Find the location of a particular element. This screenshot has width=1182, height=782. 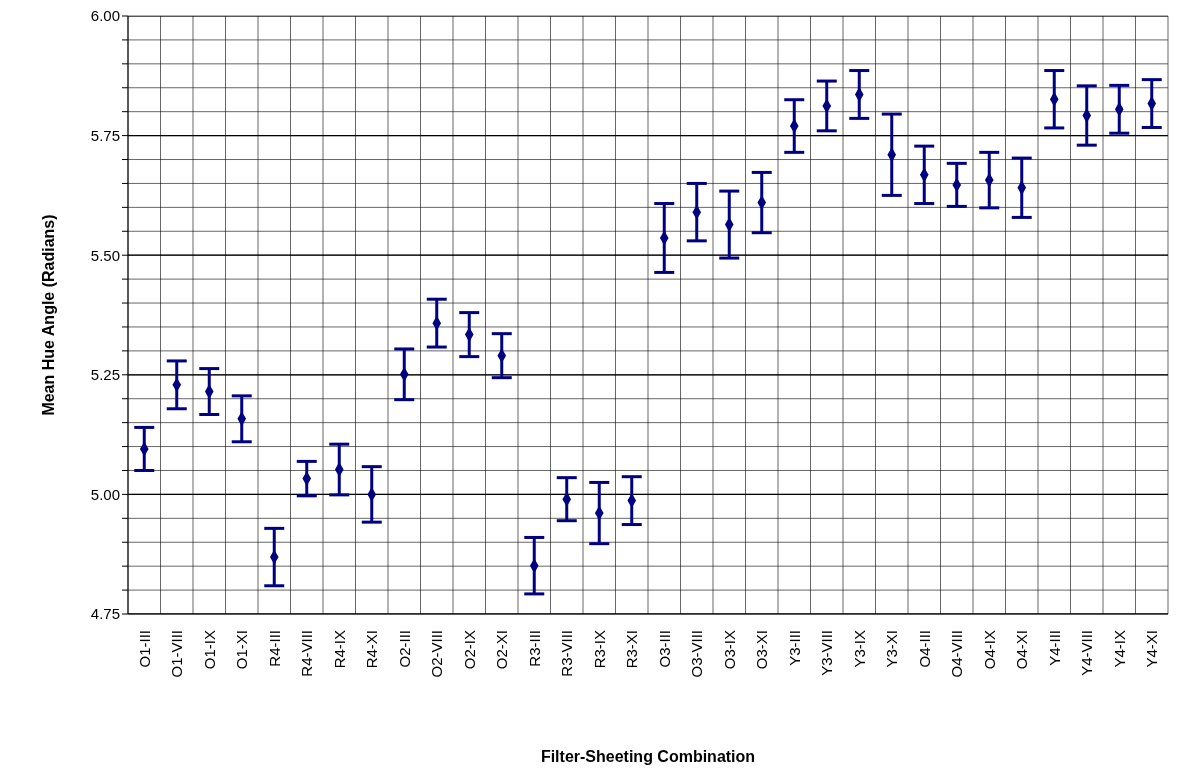

x-tick-label: O4-VIII is located at coordinates (957, 654).